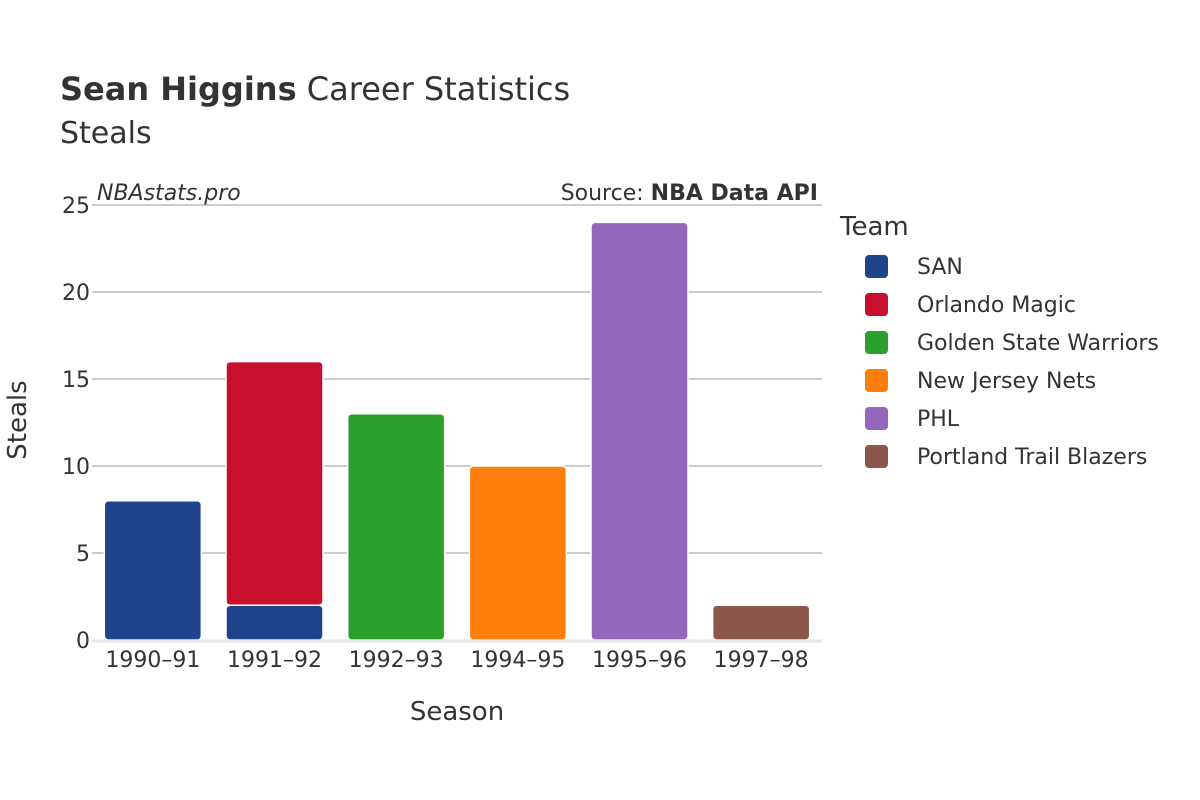  I want to click on x-tick-label: 1991–92, so click(274, 660).